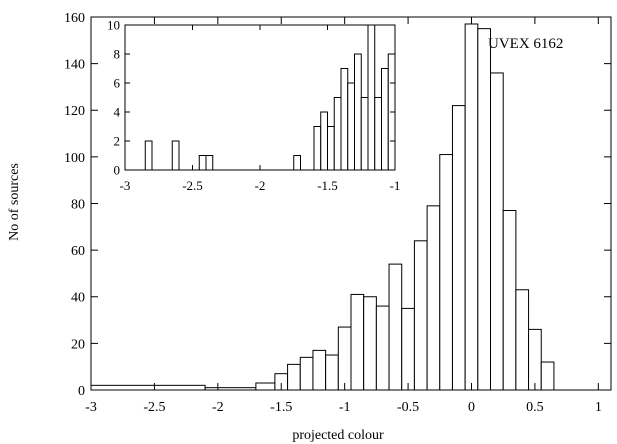  What do you see at coordinates (598, 407) in the screenshot?
I see `main-x-tick-label: 1` at bounding box center [598, 407].